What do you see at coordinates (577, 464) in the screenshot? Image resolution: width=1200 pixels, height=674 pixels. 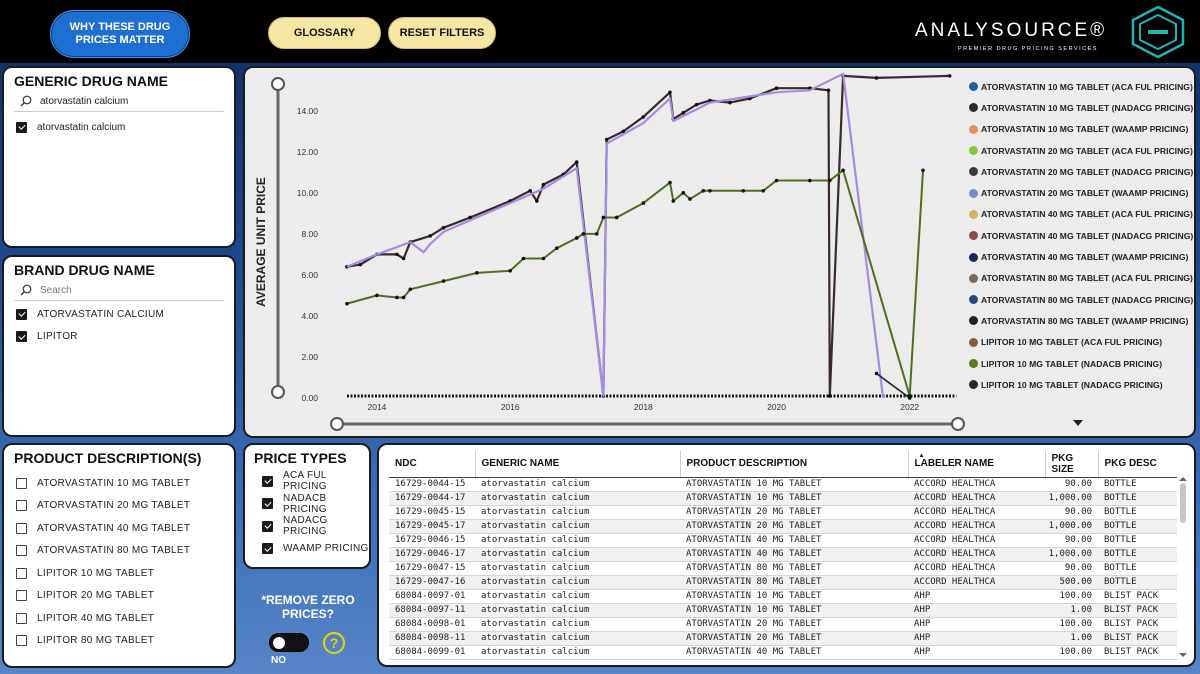 I see `column-header-generic-name: GENERIC NAME` at bounding box center [577, 464].